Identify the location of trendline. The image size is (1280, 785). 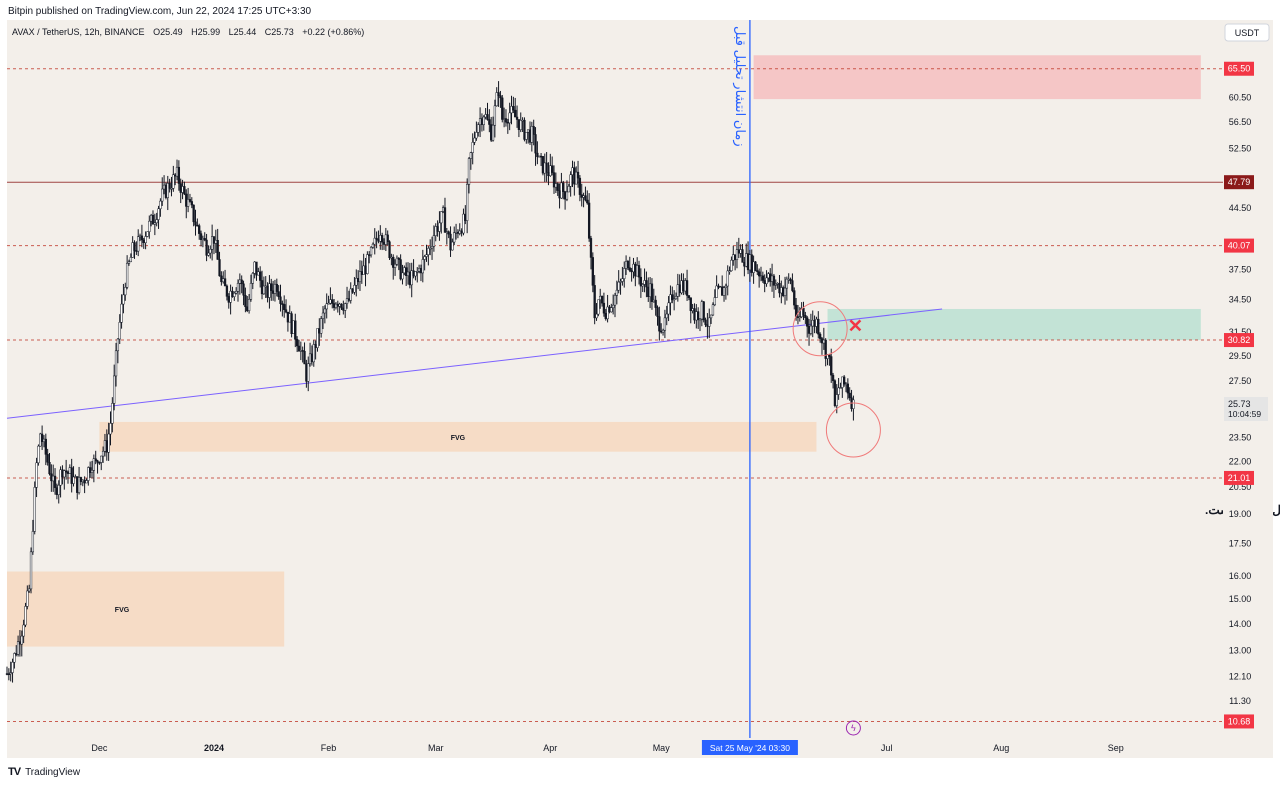
(474, 363).